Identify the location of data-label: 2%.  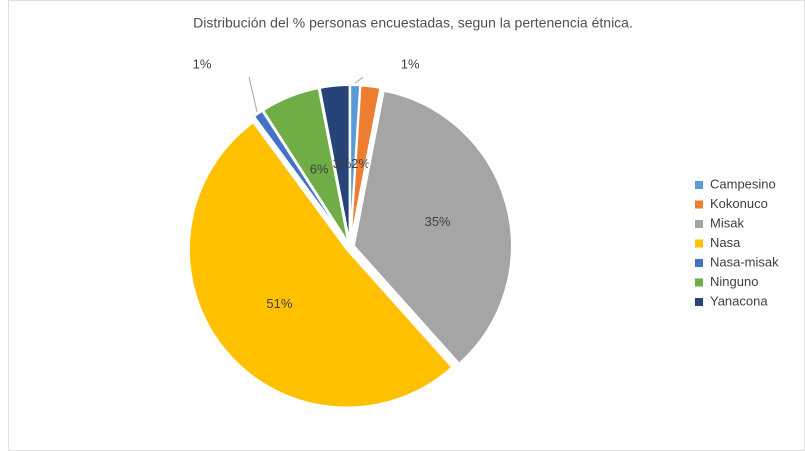
(360, 163).